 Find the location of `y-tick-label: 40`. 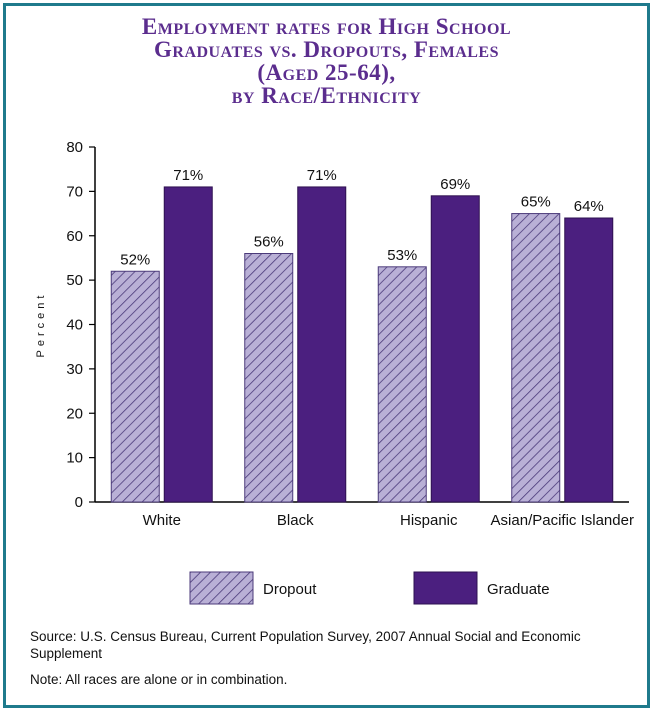

y-tick-label: 40 is located at coordinates (74, 325).